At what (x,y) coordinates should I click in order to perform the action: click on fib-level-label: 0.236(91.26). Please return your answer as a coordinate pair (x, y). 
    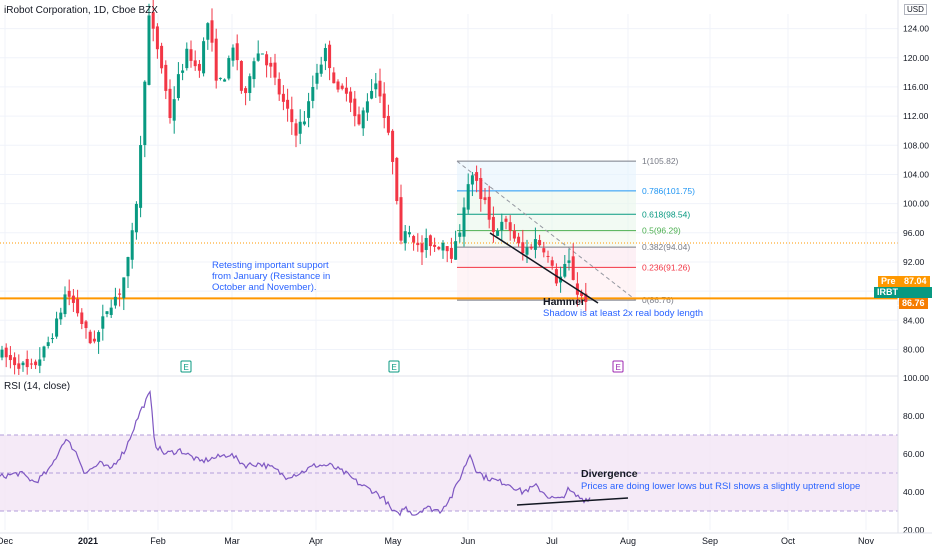
    Looking at the image, I should click on (666, 267).